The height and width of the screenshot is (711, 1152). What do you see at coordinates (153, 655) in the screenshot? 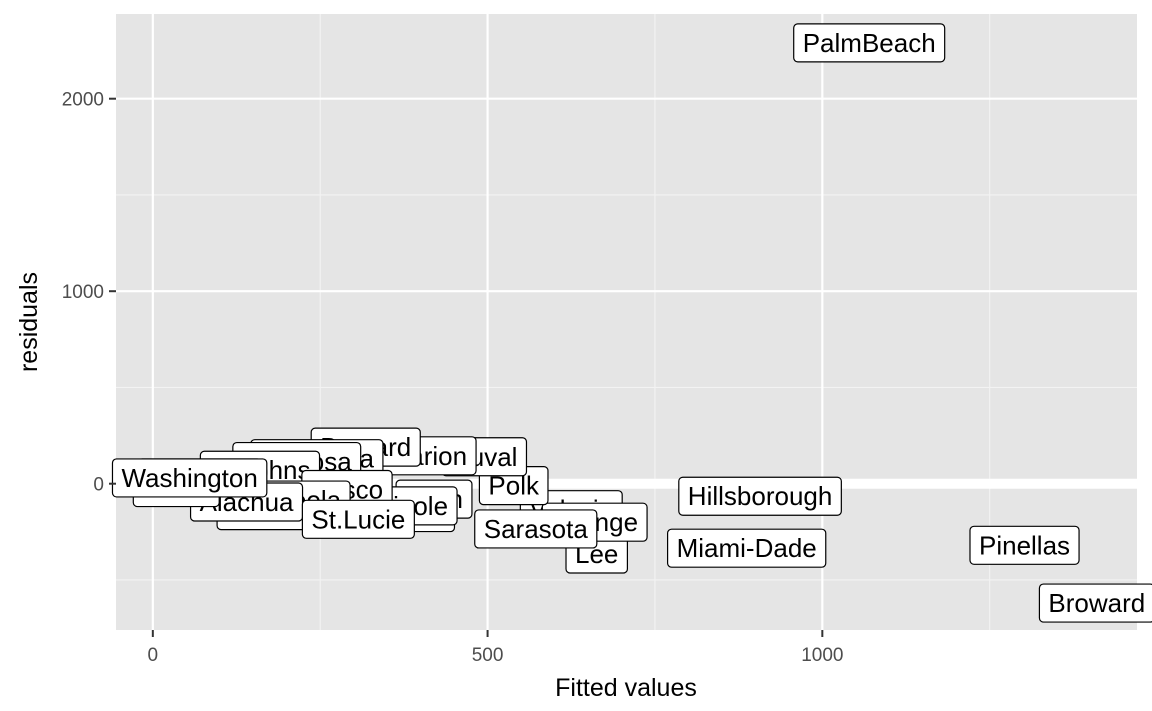
I see `x-tick-label: 0` at bounding box center [153, 655].